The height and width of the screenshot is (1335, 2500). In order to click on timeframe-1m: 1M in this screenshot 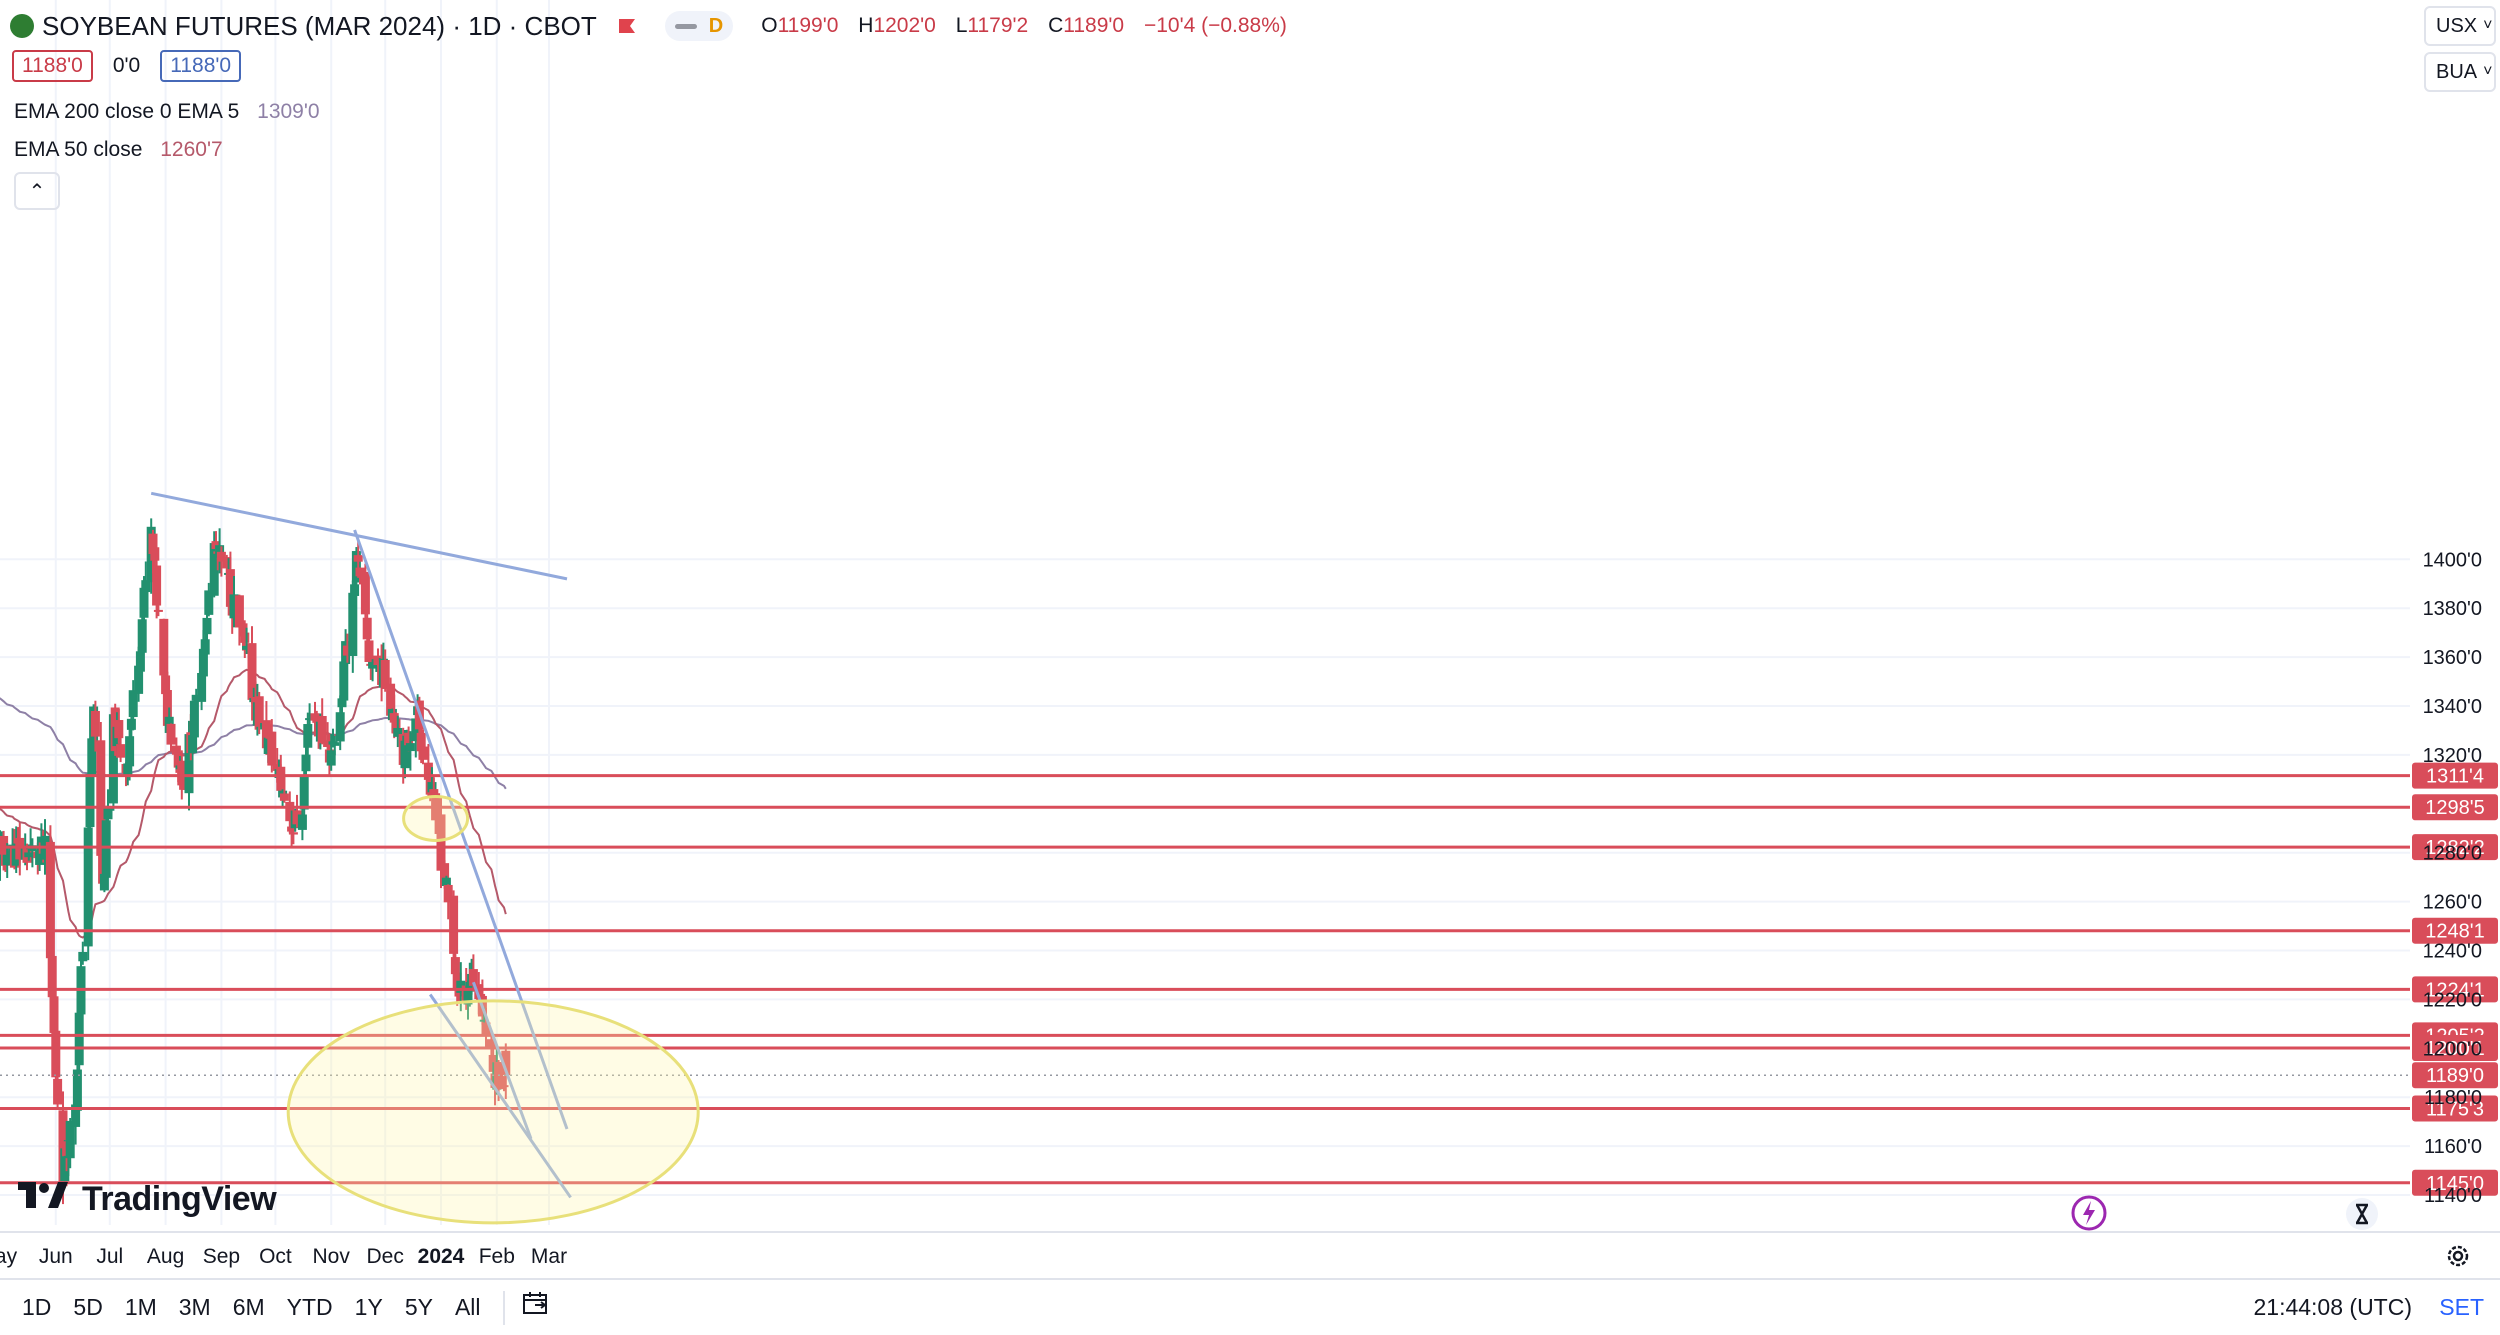, I will do `click(140, 1307)`.